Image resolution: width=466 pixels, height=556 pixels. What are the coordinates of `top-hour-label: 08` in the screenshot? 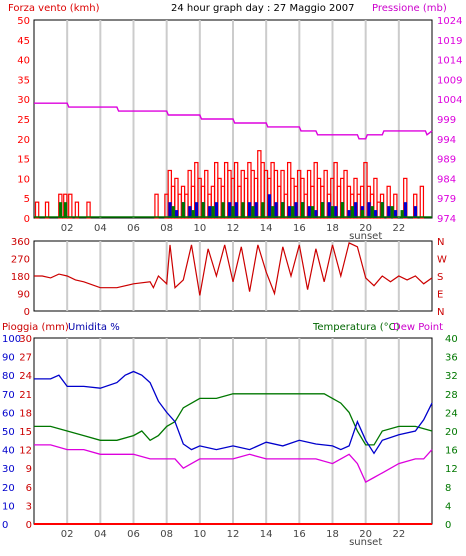 It's located at (166, 228).